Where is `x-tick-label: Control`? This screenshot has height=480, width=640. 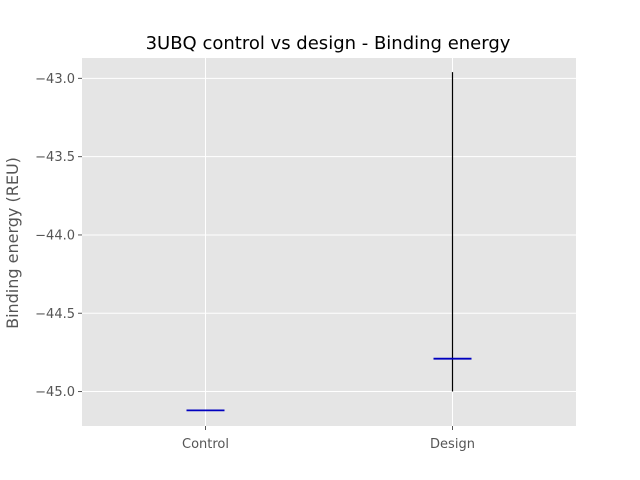 x-tick-label: Control is located at coordinates (205, 444).